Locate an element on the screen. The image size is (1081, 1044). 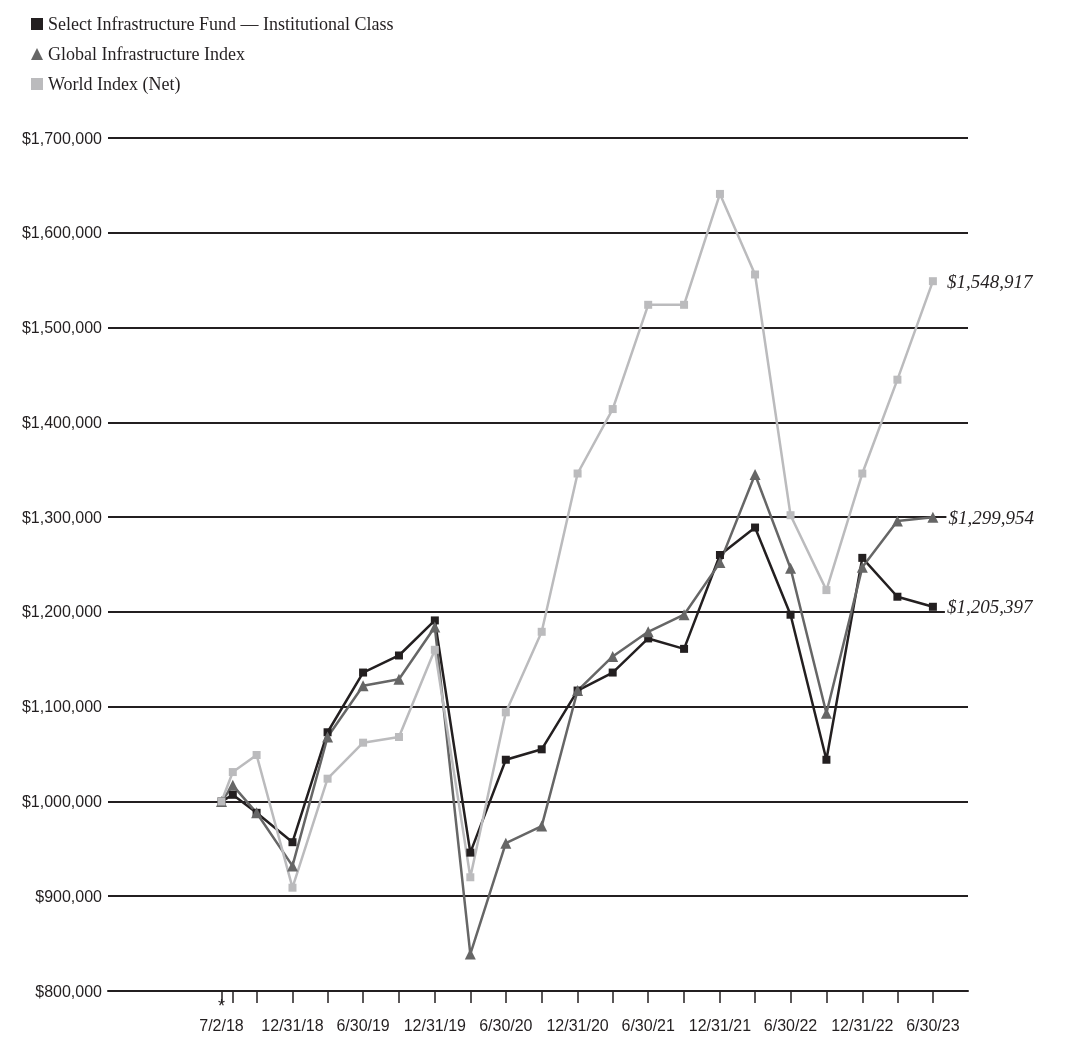
x-tick-label: 6/30/19 is located at coordinates (363, 1025).